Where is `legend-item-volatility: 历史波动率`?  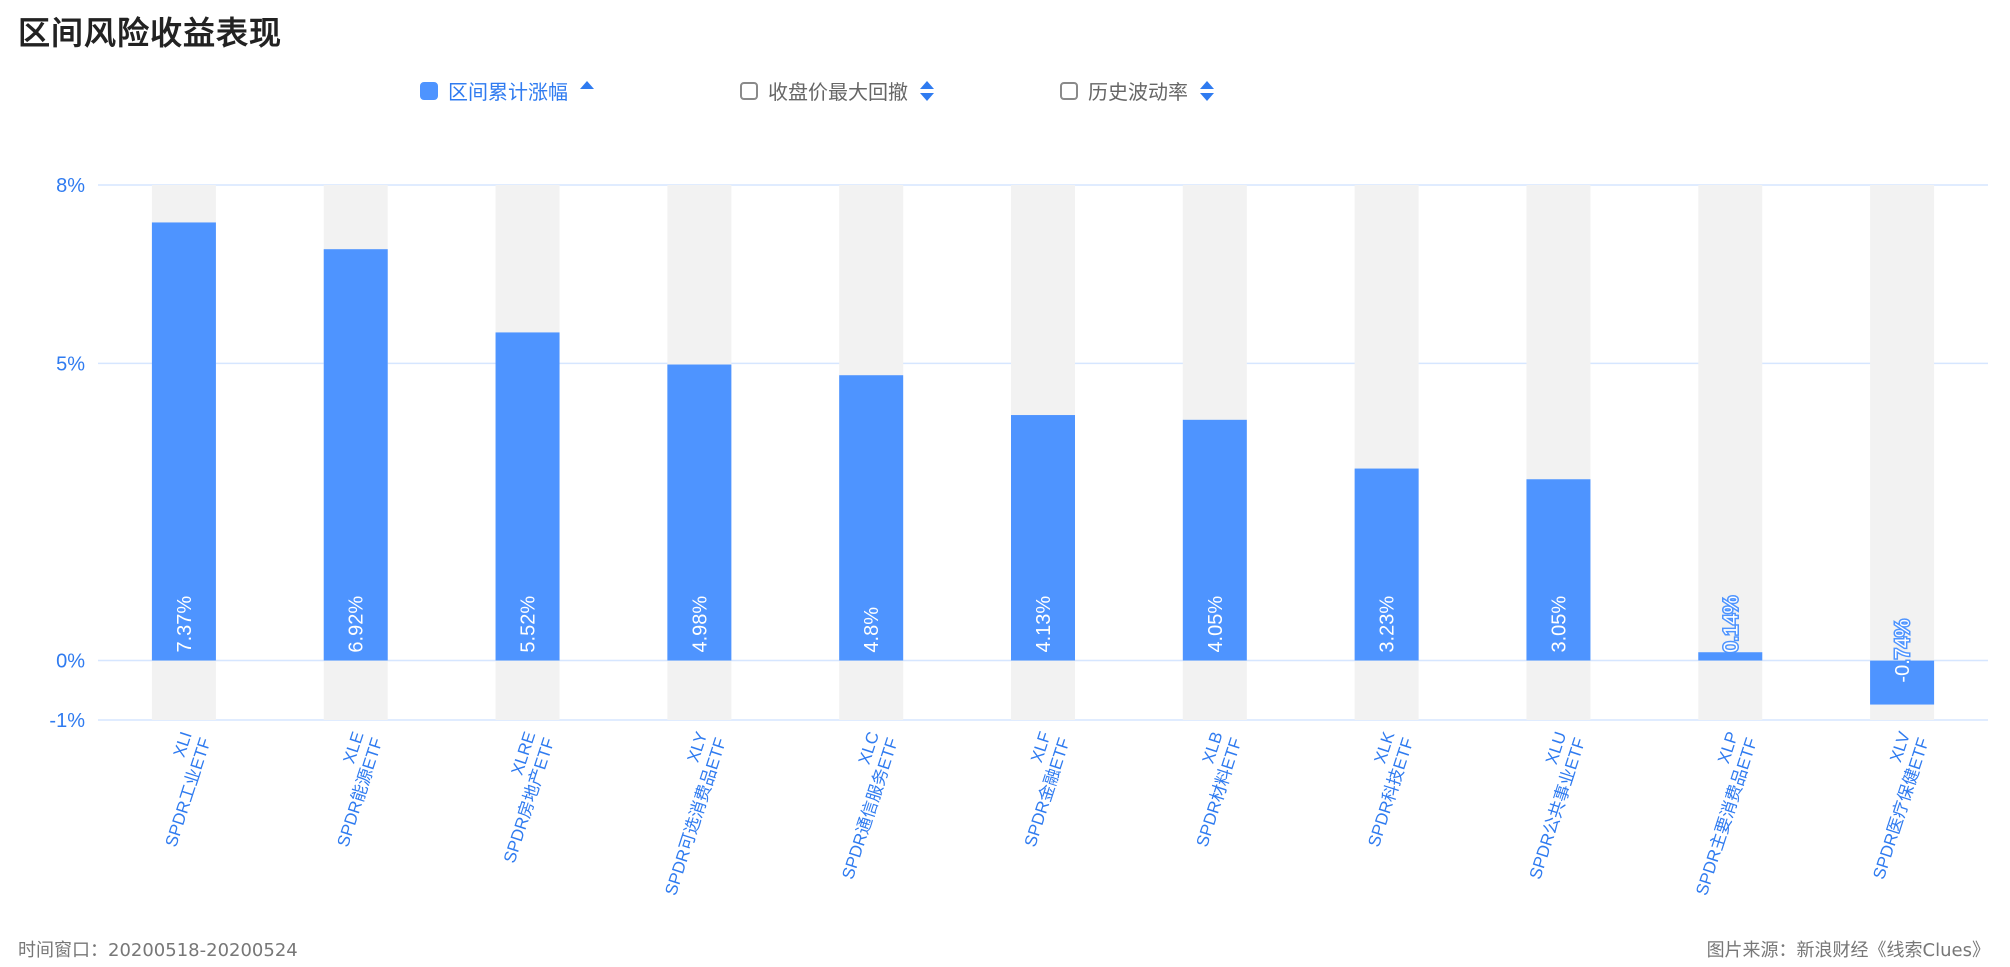
legend-item-volatility: 历史波动率 is located at coordinates (1137, 90).